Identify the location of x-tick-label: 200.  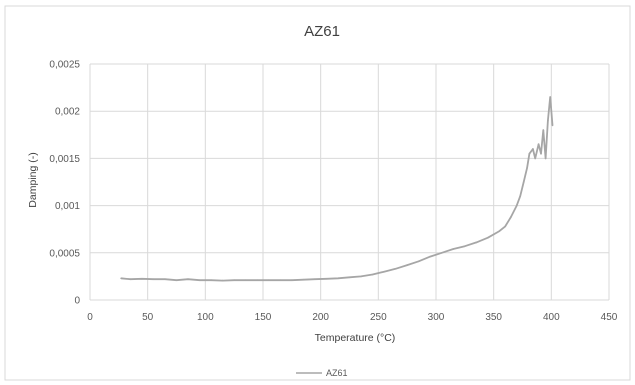
(320, 317).